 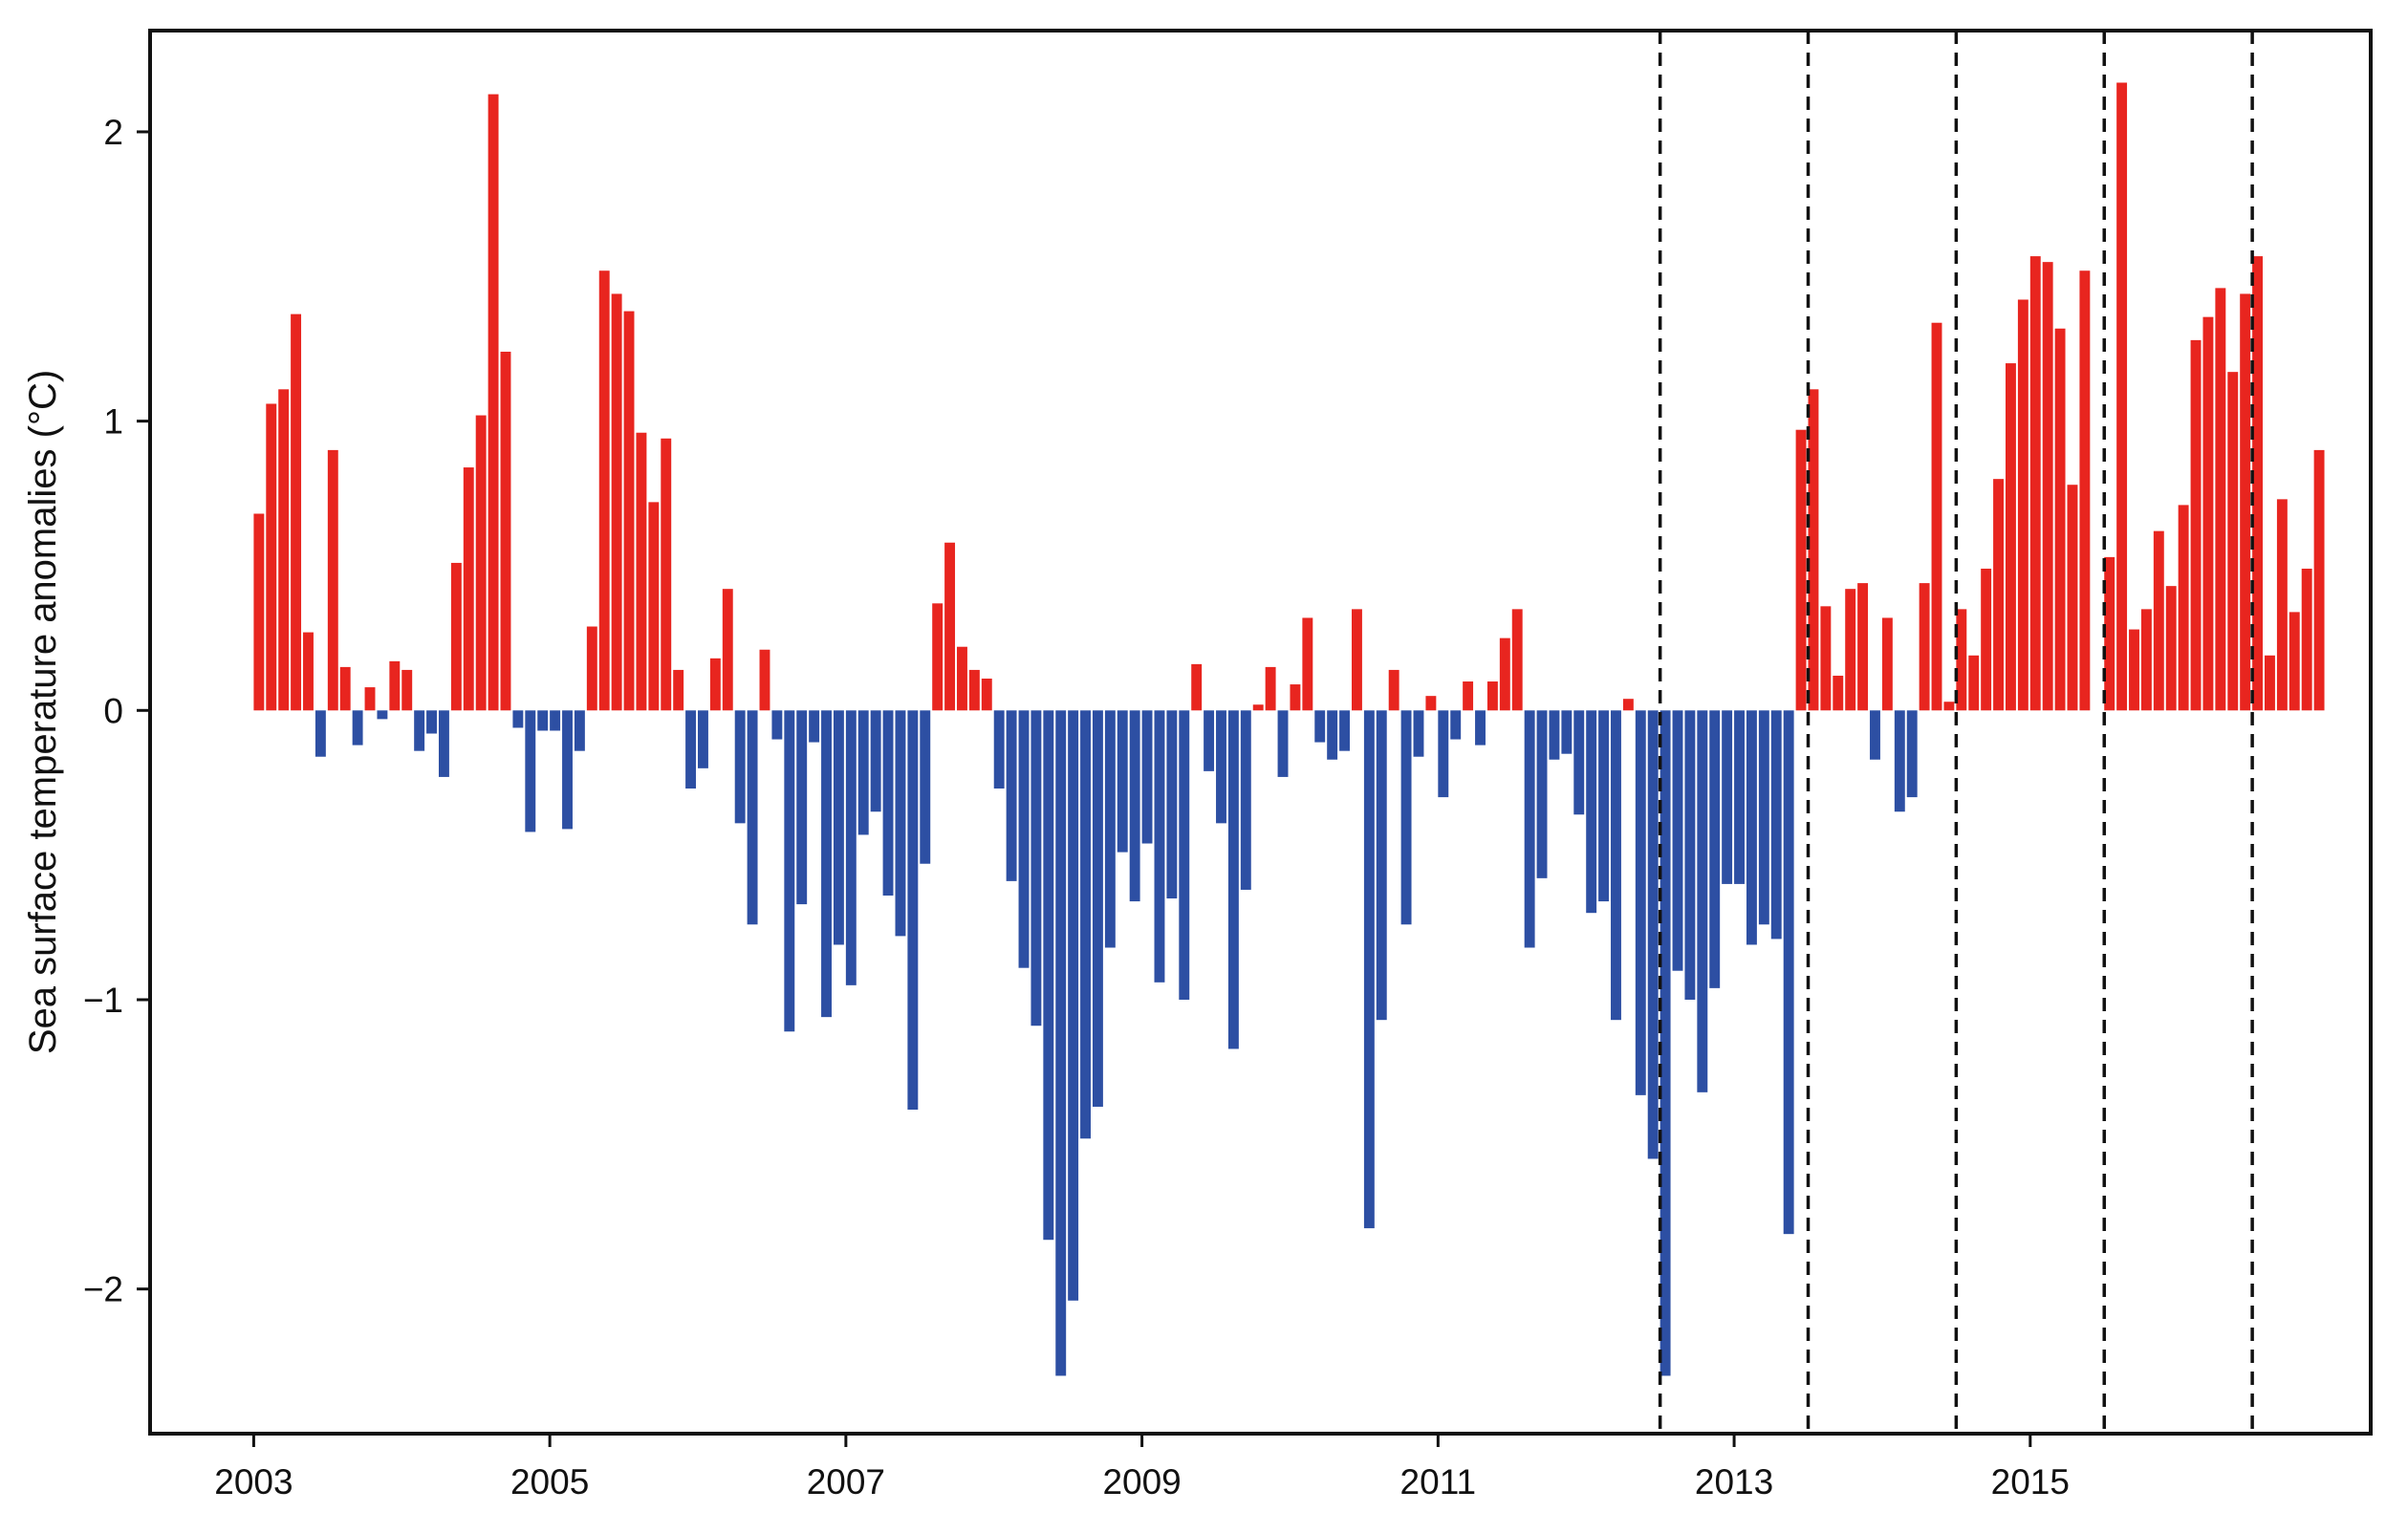 I want to click on x-tick-label-1: 2005, so click(x=549, y=1482).